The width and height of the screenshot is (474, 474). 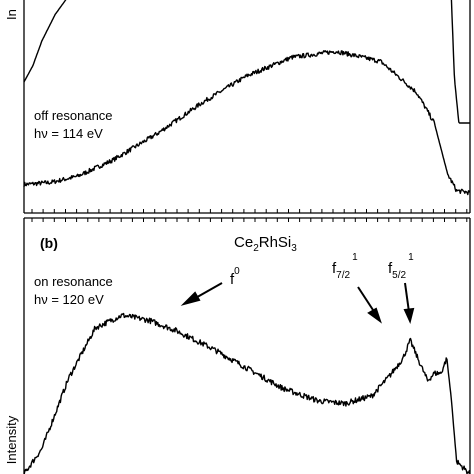 What do you see at coordinates (73, 281) in the screenshot?
I see `panel-b-condition: on resonance` at bounding box center [73, 281].